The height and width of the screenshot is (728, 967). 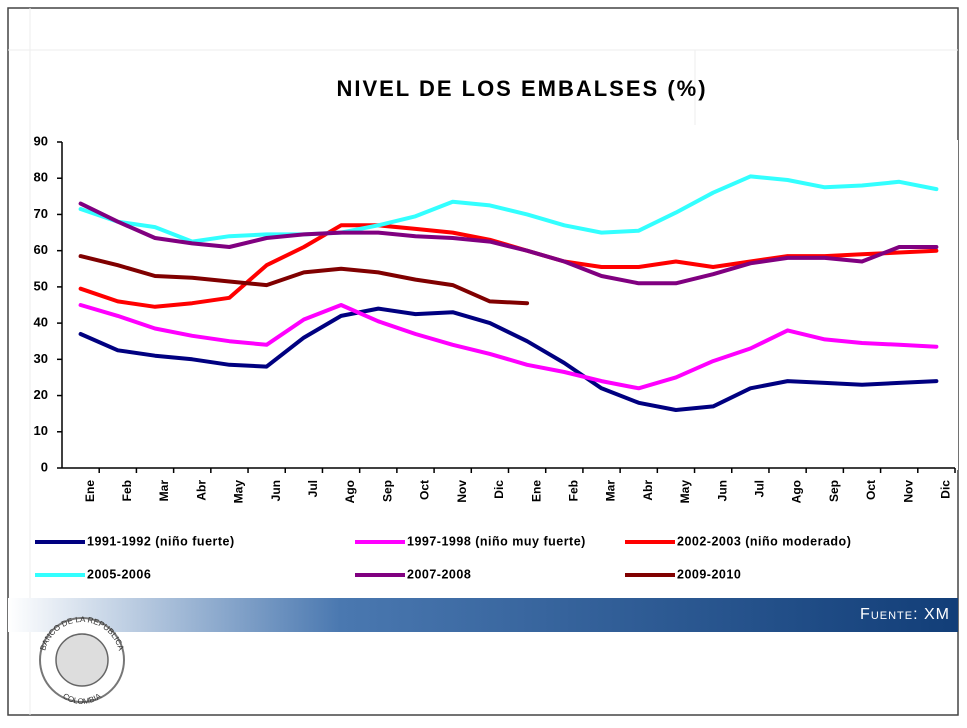 I want to click on legend-label: 2005-2006, so click(x=119, y=574).